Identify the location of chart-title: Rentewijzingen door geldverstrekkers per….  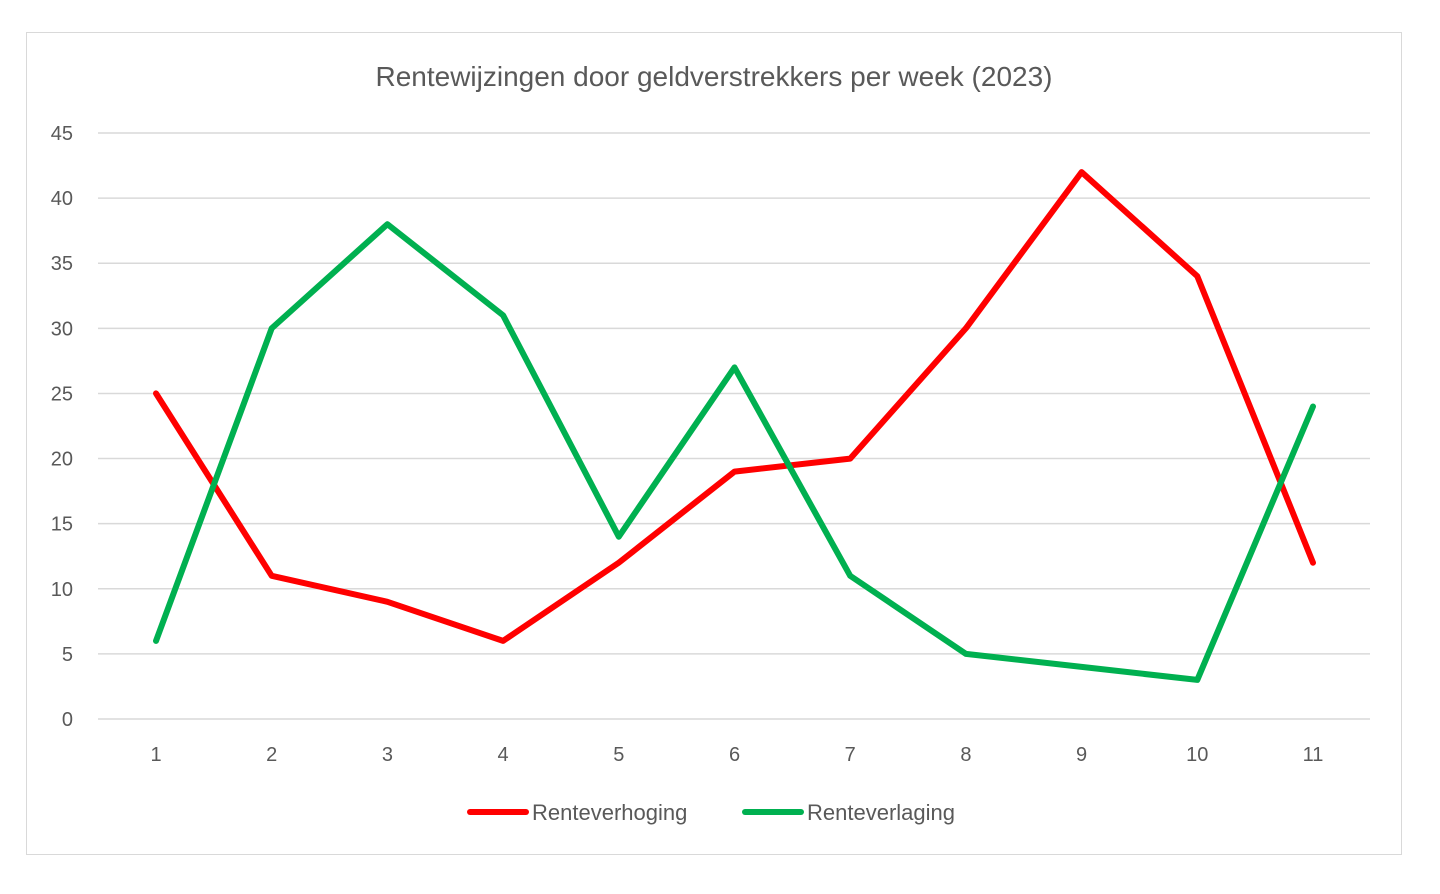
(713, 76).